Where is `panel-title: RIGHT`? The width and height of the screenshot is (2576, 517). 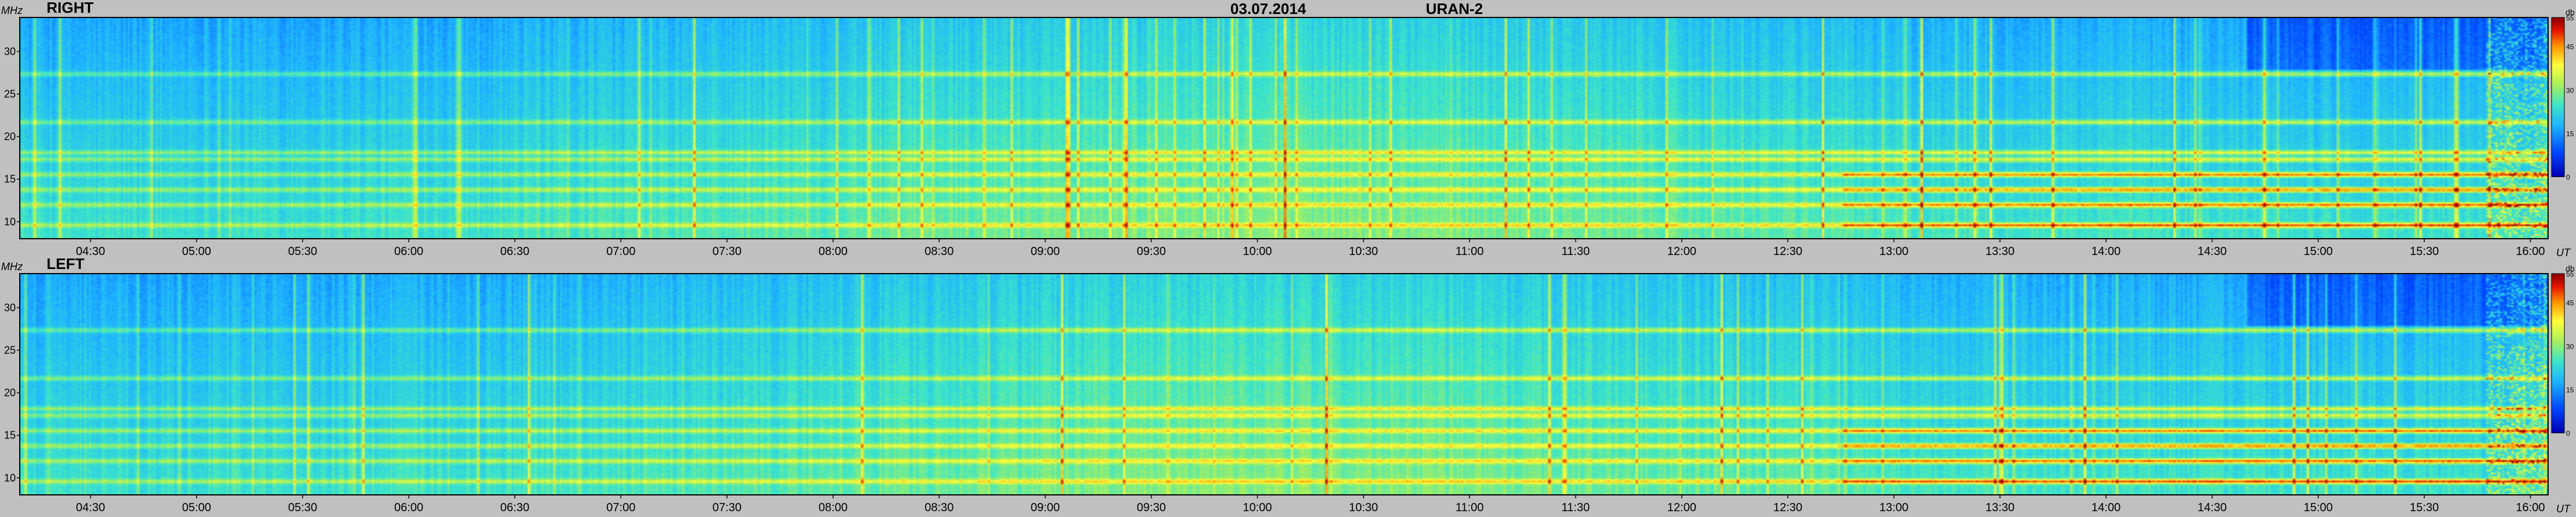 panel-title: RIGHT is located at coordinates (70, 8).